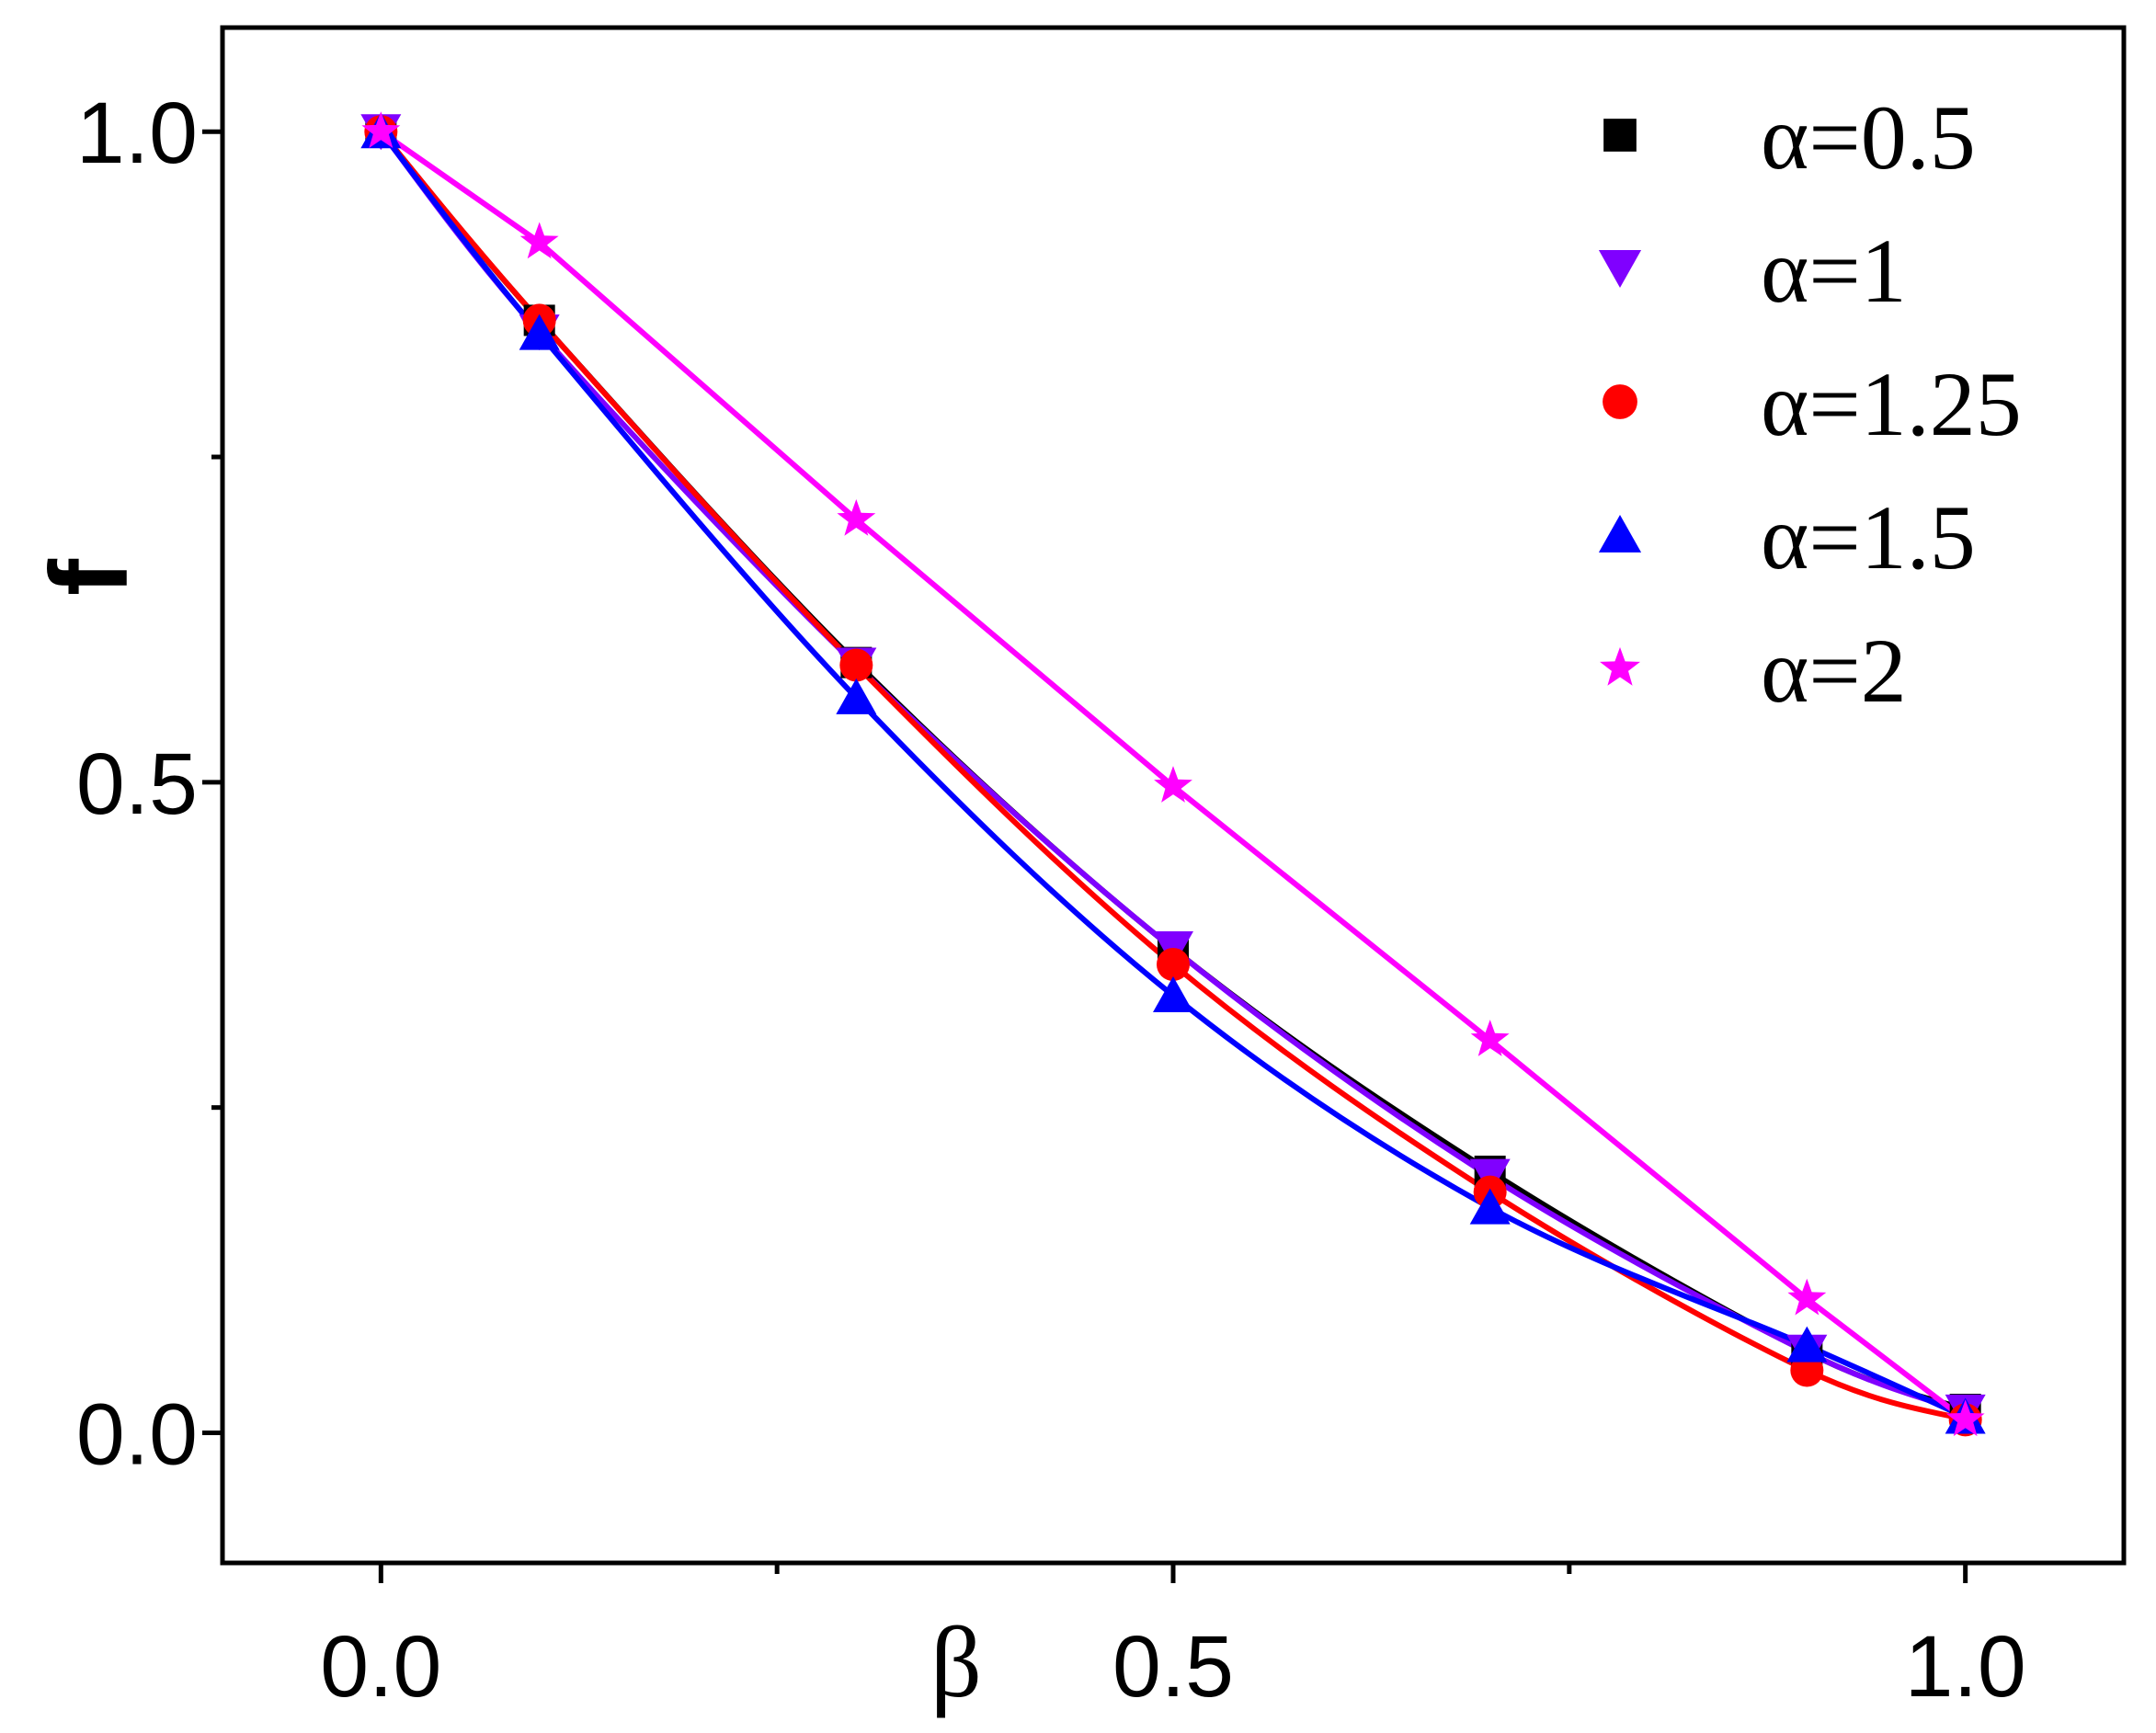  I want to click on x-tick-label: 1.0, so click(1965, 1667).